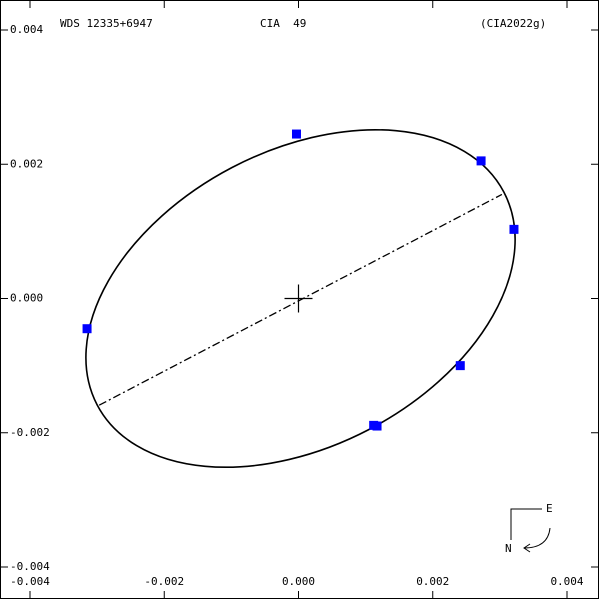  What do you see at coordinates (298, 581) in the screenshot?
I see `x-tick-label: 0.000` at bounding box center [298, 581].